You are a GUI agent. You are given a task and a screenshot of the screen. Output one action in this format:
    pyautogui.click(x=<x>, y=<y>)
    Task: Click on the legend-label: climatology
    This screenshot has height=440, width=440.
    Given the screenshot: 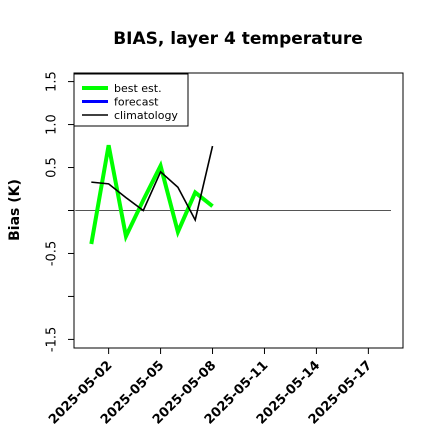 What is the action you would take?
    pyautogui.click(x=146, y=115)
    